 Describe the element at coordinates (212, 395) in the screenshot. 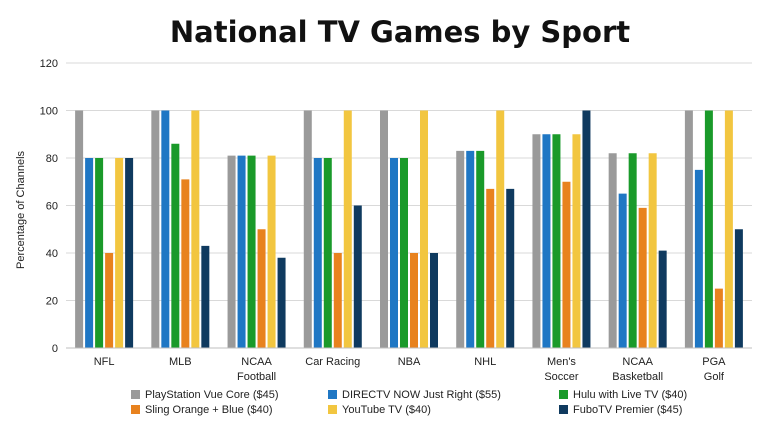

I see `legend-label: PlayStation Vue Core ($45)` at that location.